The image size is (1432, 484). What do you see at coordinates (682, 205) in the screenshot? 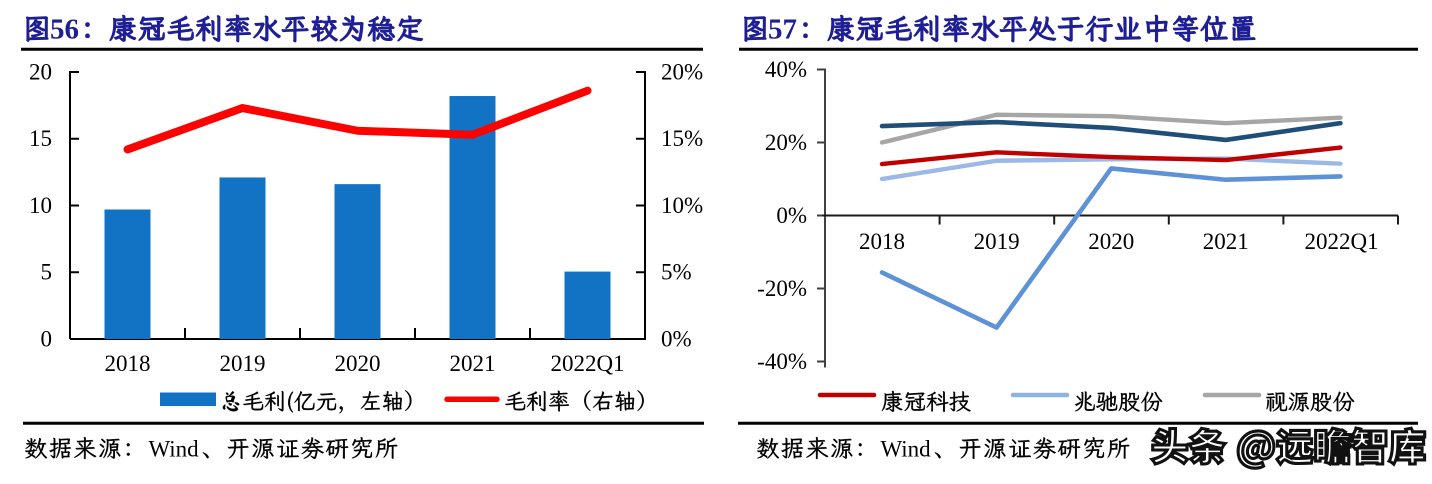
I see `svg-text: 10%` at bounding box center [682, 205].